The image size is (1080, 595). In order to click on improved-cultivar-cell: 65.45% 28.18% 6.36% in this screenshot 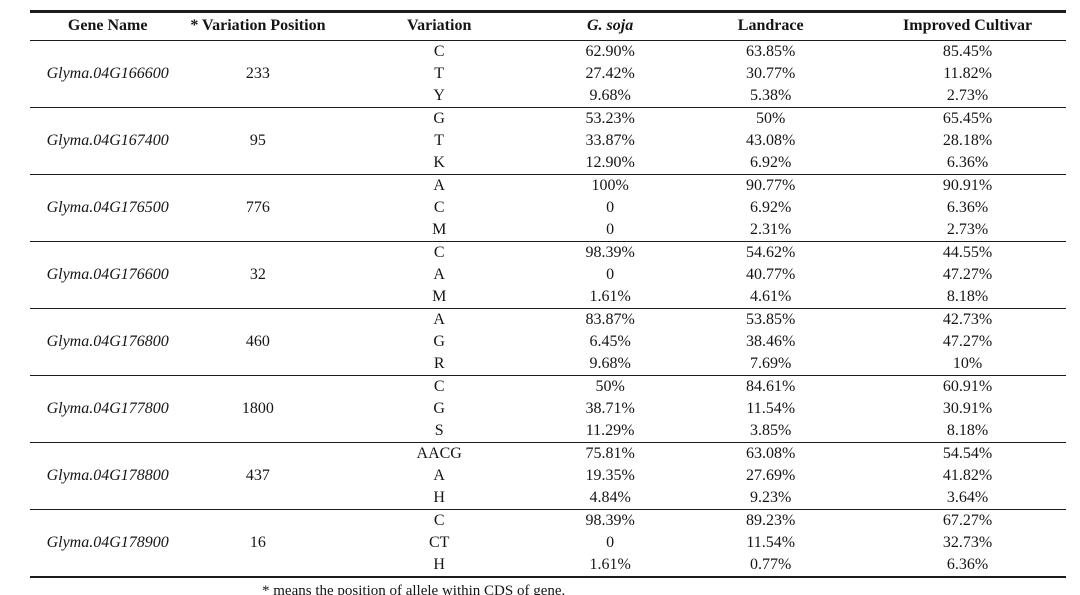, I will do `click(967, 141)`.